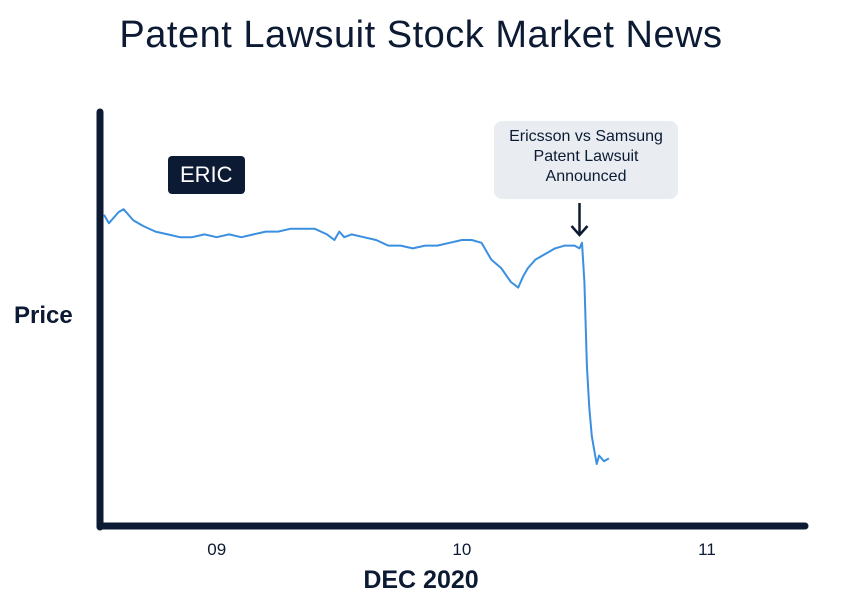 This screenshot has width=842, height=607. I want to click on x-axis-label: DEC 2020, so click(421, 580).